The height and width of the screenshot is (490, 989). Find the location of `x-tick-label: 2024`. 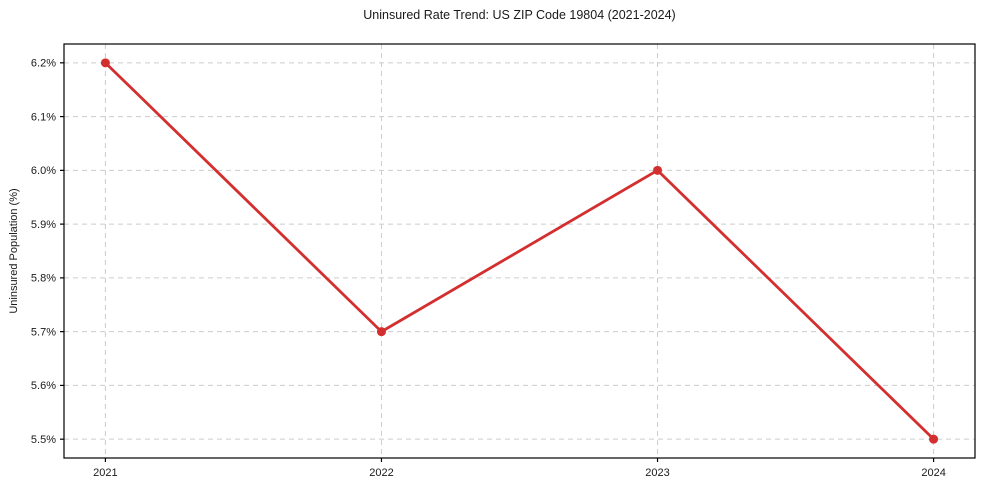

x-tick-label: 2024 is located at coordinates (933, 473).